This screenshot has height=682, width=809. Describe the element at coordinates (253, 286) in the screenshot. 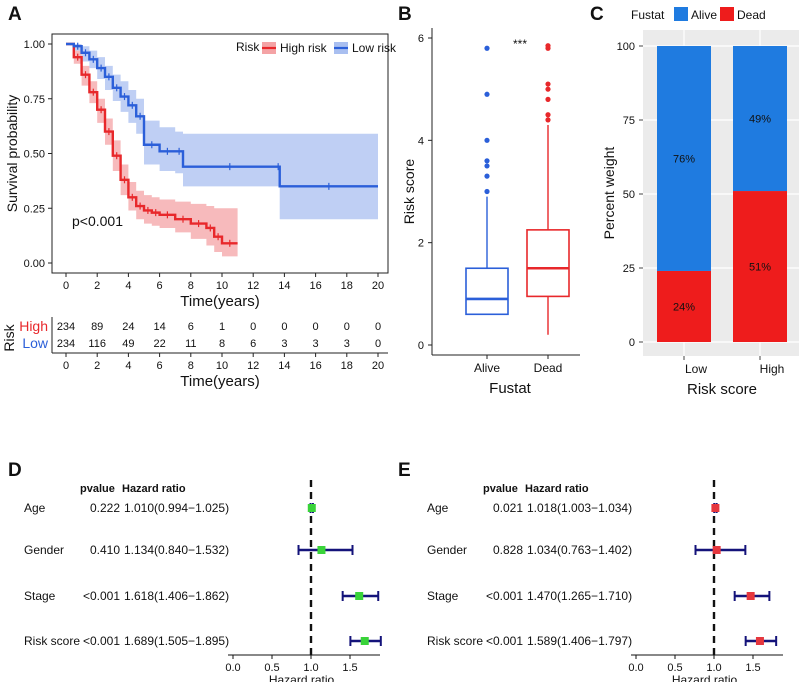

I see `km-xtick-label: 12` at that location.